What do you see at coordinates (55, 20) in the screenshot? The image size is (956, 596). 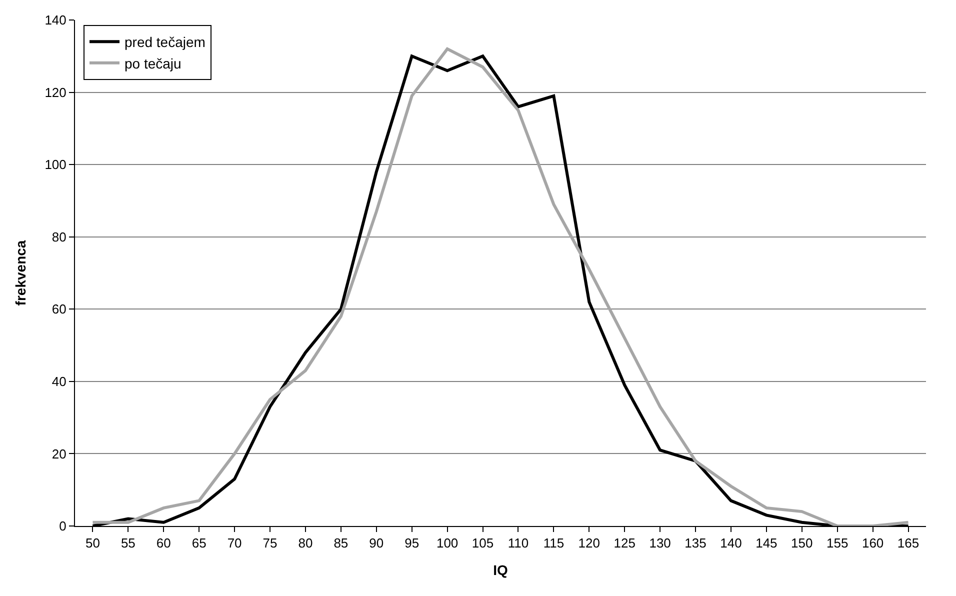 I see `y-tick-label: 140` at bounding box center [55, 20].